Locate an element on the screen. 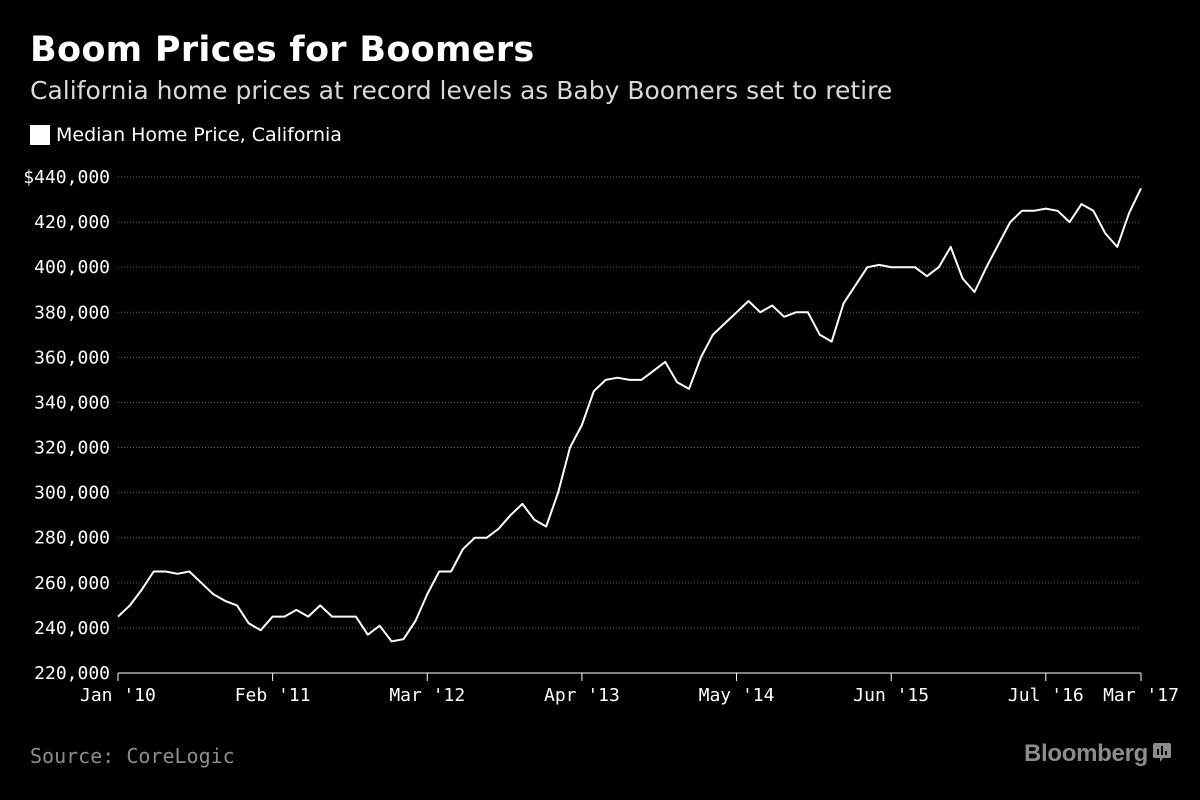  y-tick-label: 300,000 is located at coordinates (72, 493).